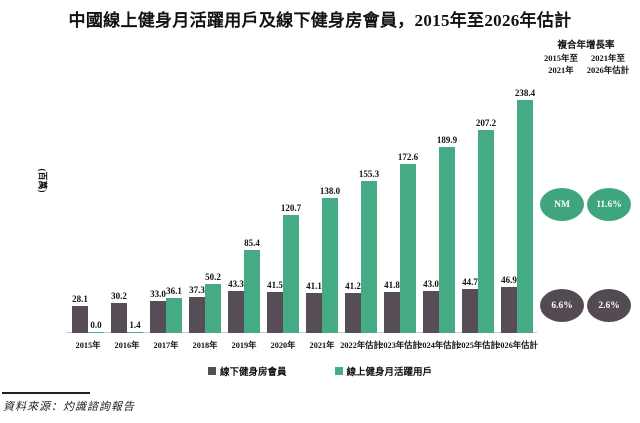  What do you see at coordinates (609, 305) in the screenshot?
I see `cagr-badge-offline-2021-2026: 2.6%` at bounding box center [609, 305].